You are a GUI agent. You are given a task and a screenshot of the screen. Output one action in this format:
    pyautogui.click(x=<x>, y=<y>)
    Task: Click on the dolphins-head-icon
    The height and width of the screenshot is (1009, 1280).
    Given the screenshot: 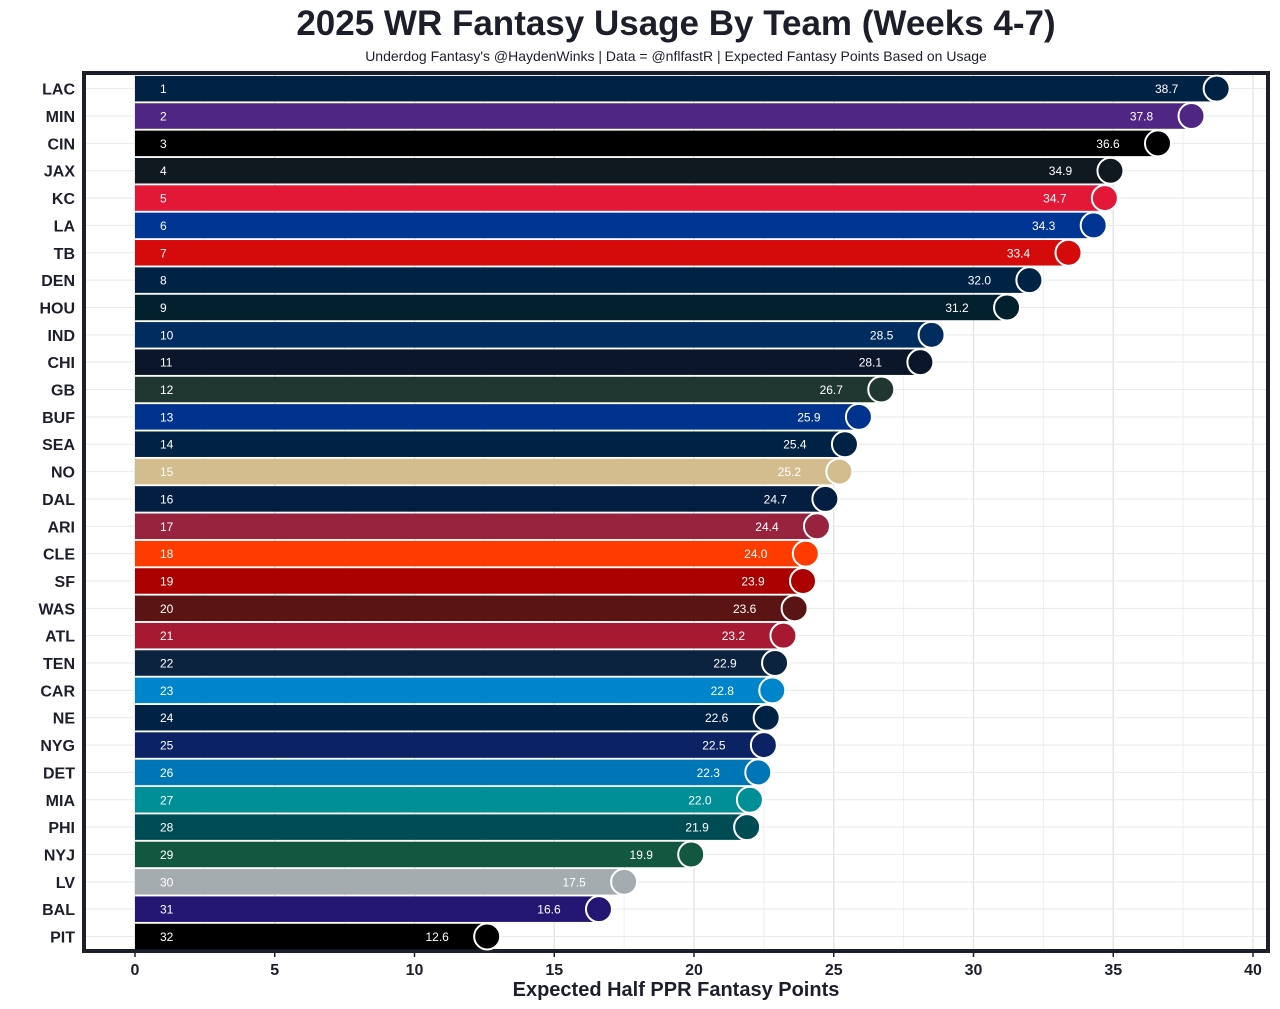 What is the action you would take?
    pyautogui.click(x=749, y=799)
    